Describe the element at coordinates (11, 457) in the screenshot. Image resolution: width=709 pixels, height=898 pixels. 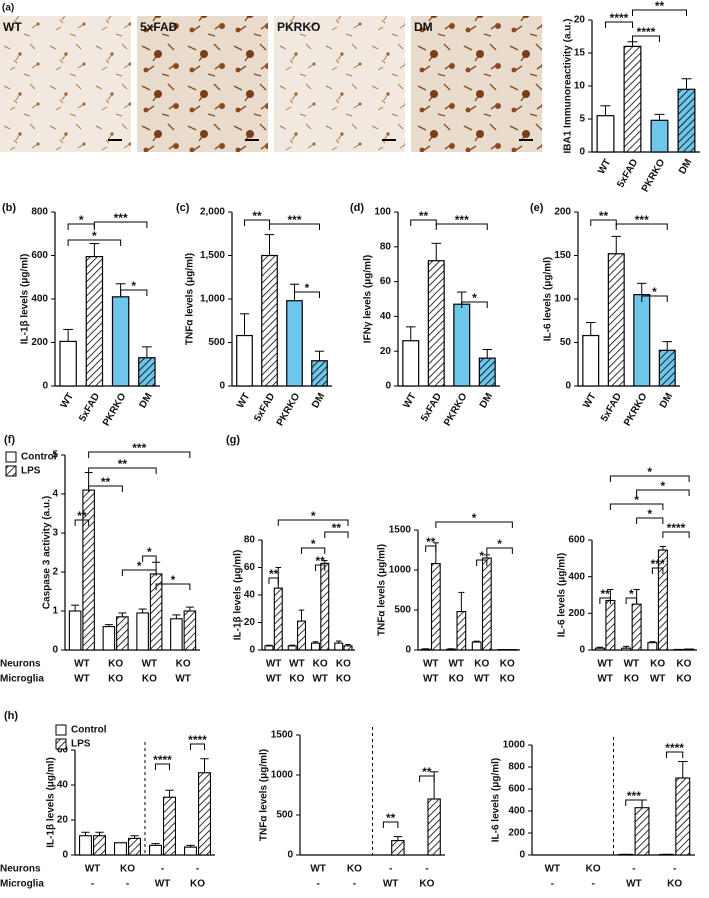
I see `legend-swatch` at that location.